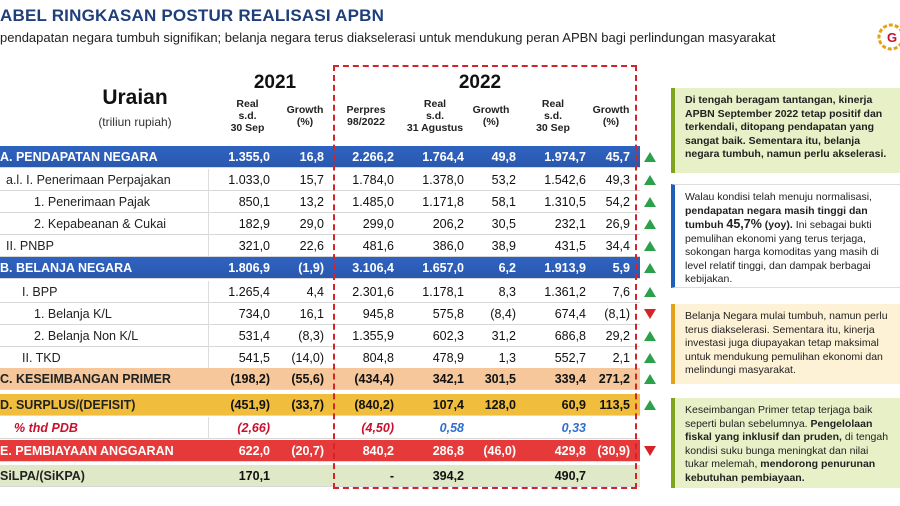 This screenshot has width=900, height=506. Describe the element at coordinates (311, 314) in the screenshot. I see `table-cell: 16,1` at that location.